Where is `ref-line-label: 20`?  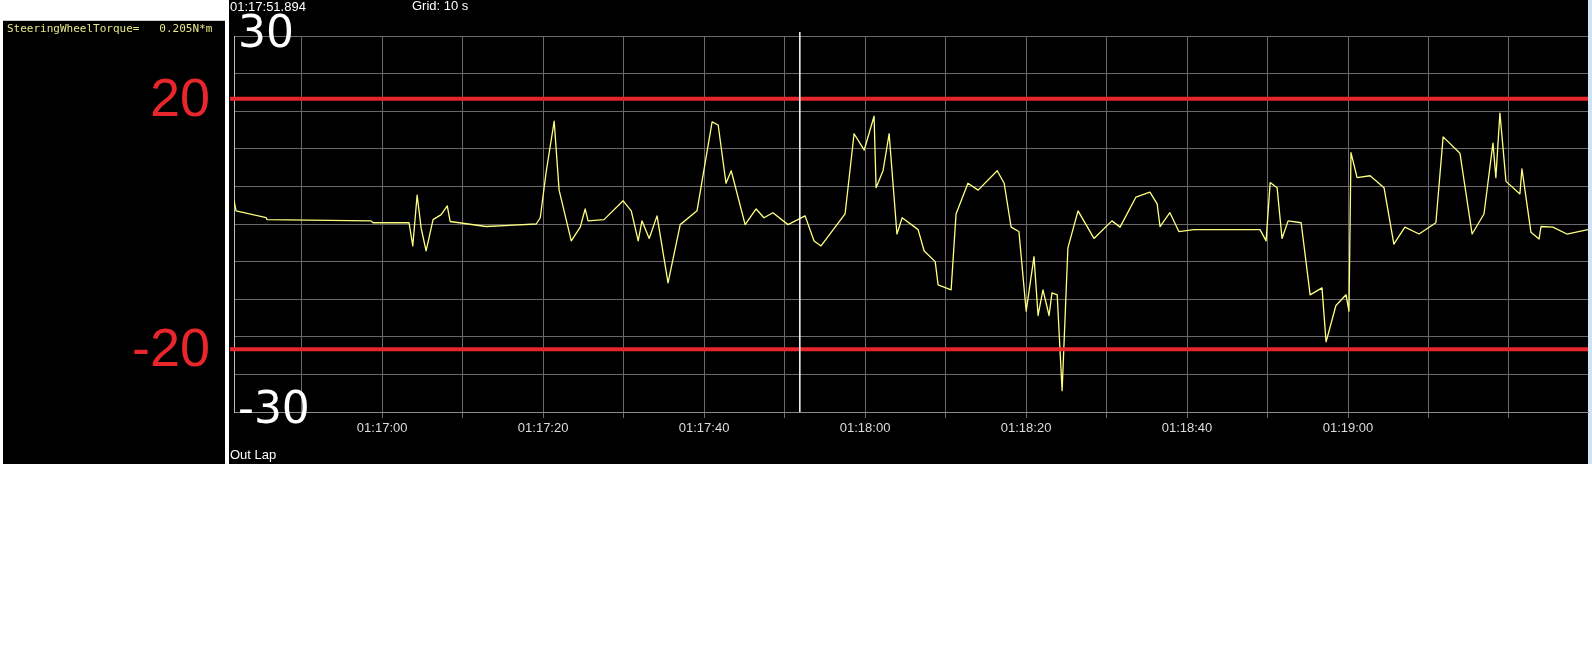 ref-line-label: 20 is located at coordinates (179, 96).